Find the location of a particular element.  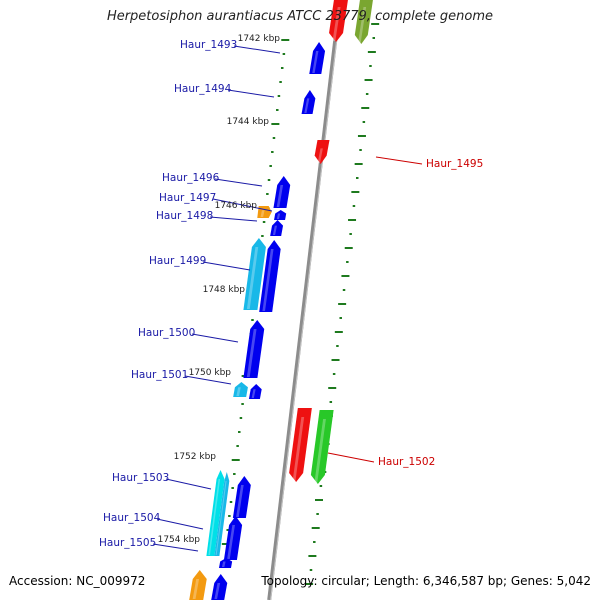

gene-haur-1505-shine is located at coordinates (223, 564).